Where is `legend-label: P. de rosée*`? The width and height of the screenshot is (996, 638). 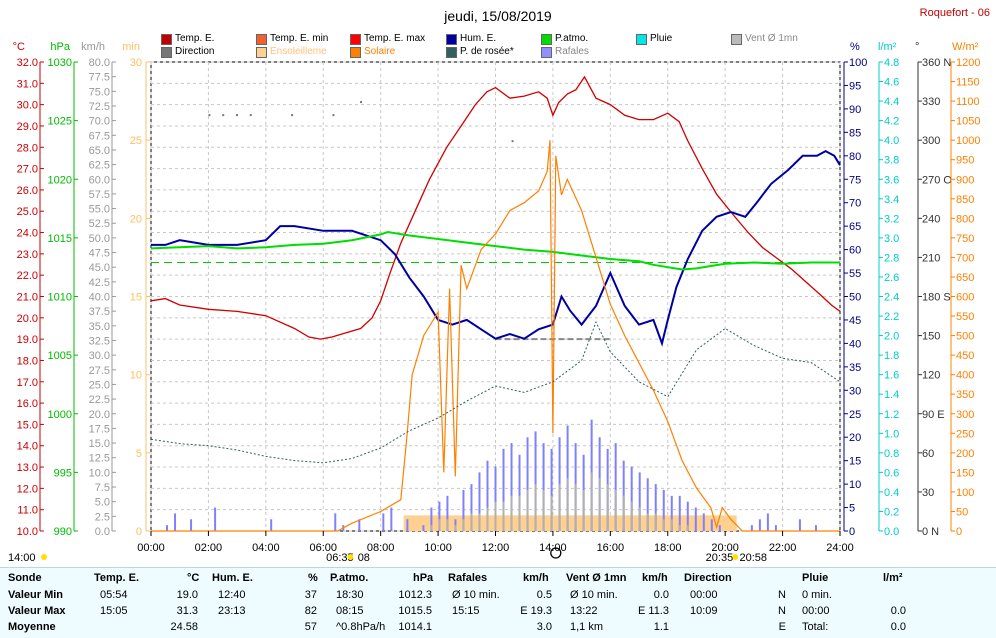 legend-label: P. de rosée* is located at coordinates (487, 51).